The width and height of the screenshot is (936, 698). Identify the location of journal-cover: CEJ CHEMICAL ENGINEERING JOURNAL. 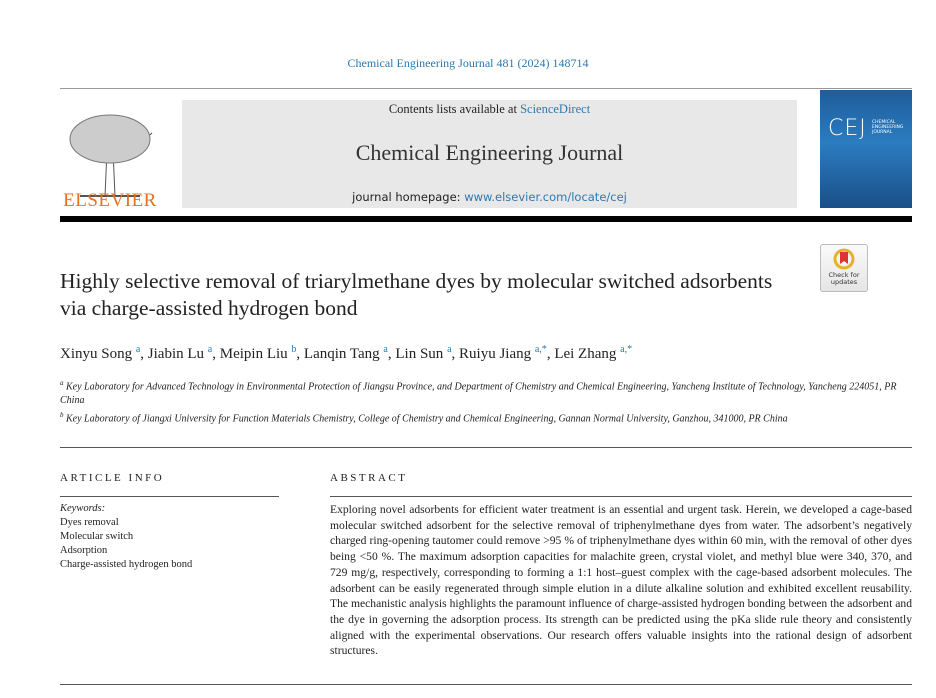
(866, 149).